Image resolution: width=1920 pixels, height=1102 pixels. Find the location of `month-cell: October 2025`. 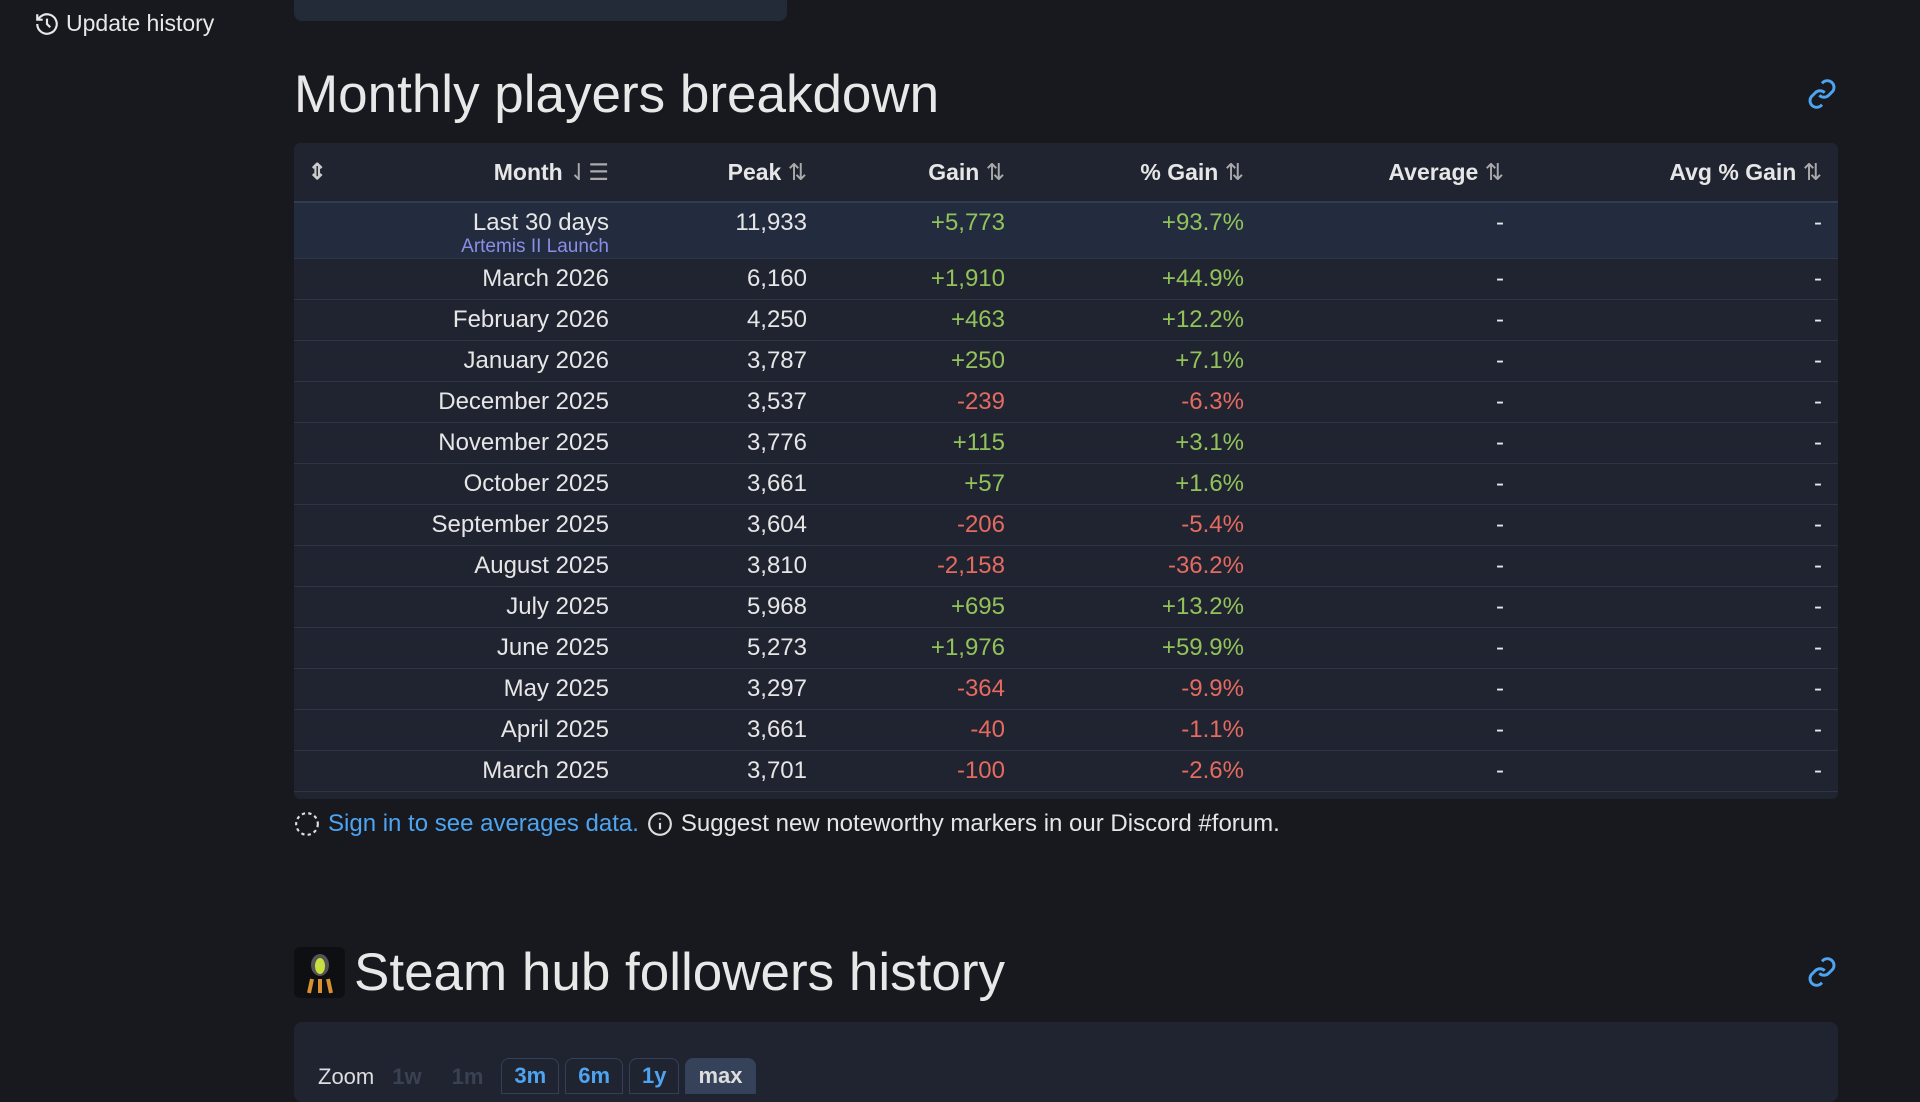

month-cell: October 2025 is located at coordinates (536, 483).